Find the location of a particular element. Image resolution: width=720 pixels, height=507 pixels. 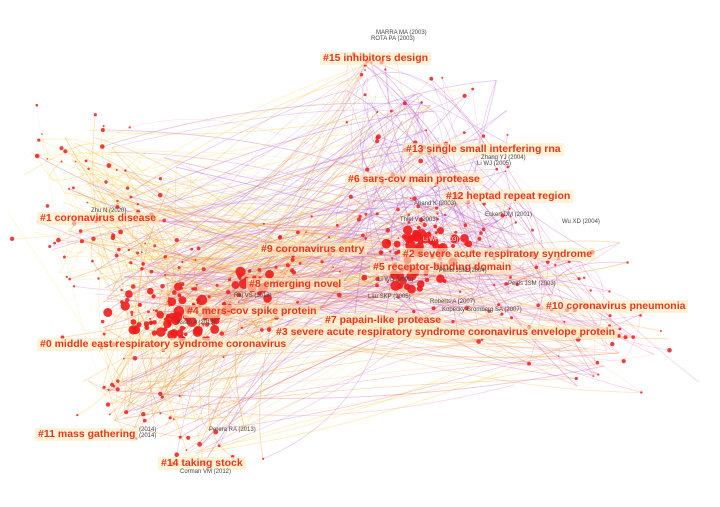

author-label: Wu XD (2004) is located at coordinates (581, 222).